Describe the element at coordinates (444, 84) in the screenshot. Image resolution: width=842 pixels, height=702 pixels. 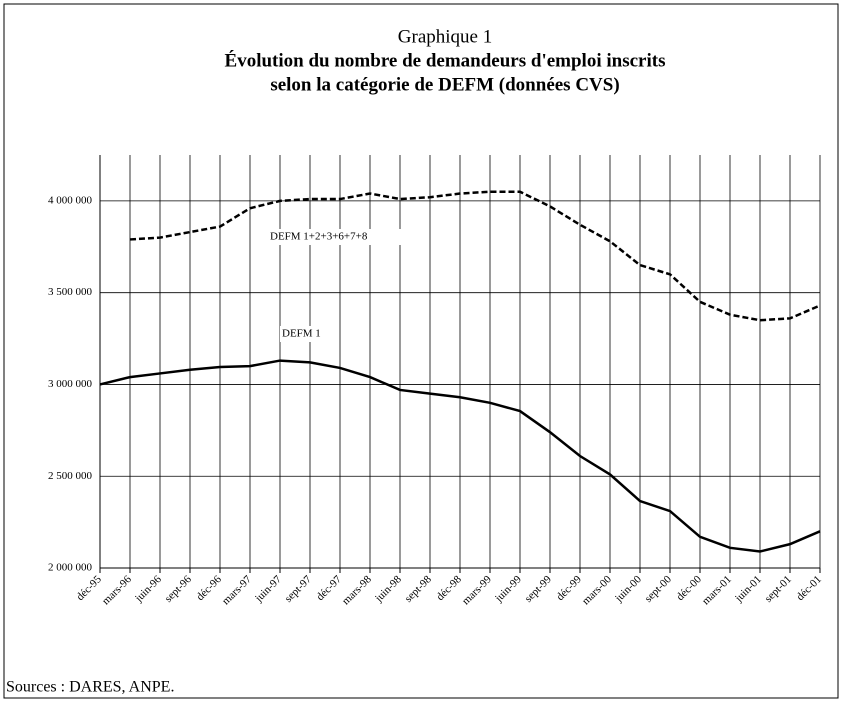
I see `chart-subtitle: selon la catégorie de DEFM (données CVS)` at that location.